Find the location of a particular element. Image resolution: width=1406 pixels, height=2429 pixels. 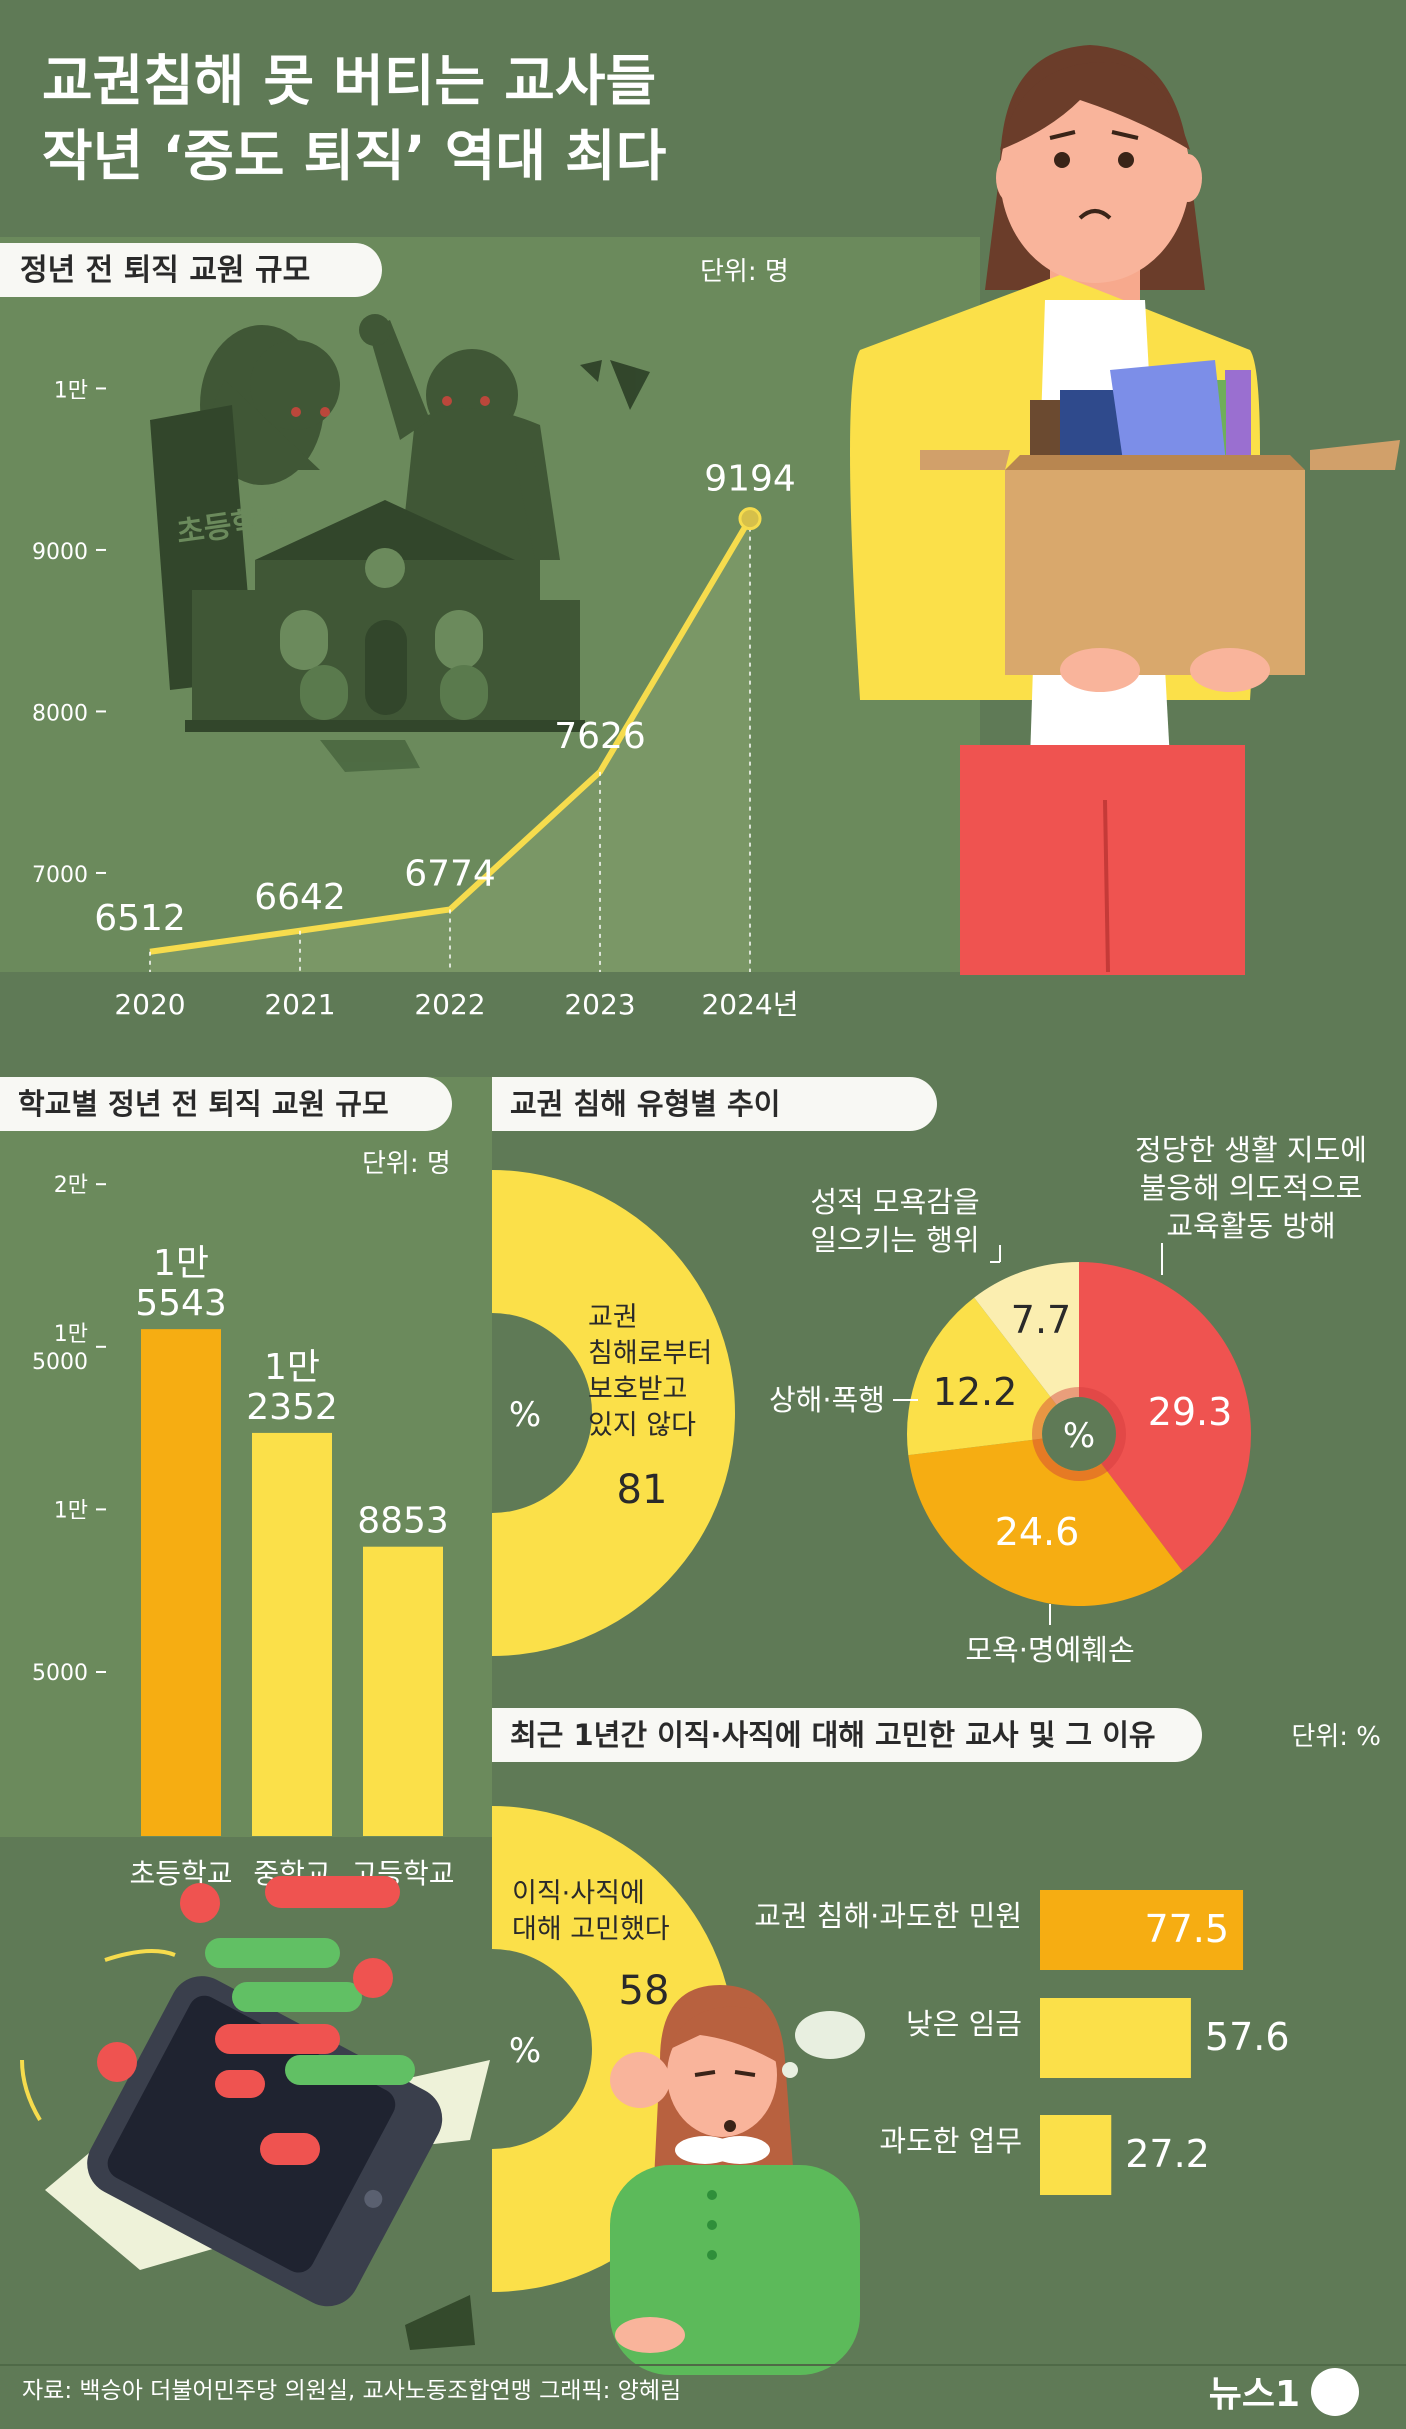

protection-pie-label: 보호받고 is located at coordinates (637, 1389).